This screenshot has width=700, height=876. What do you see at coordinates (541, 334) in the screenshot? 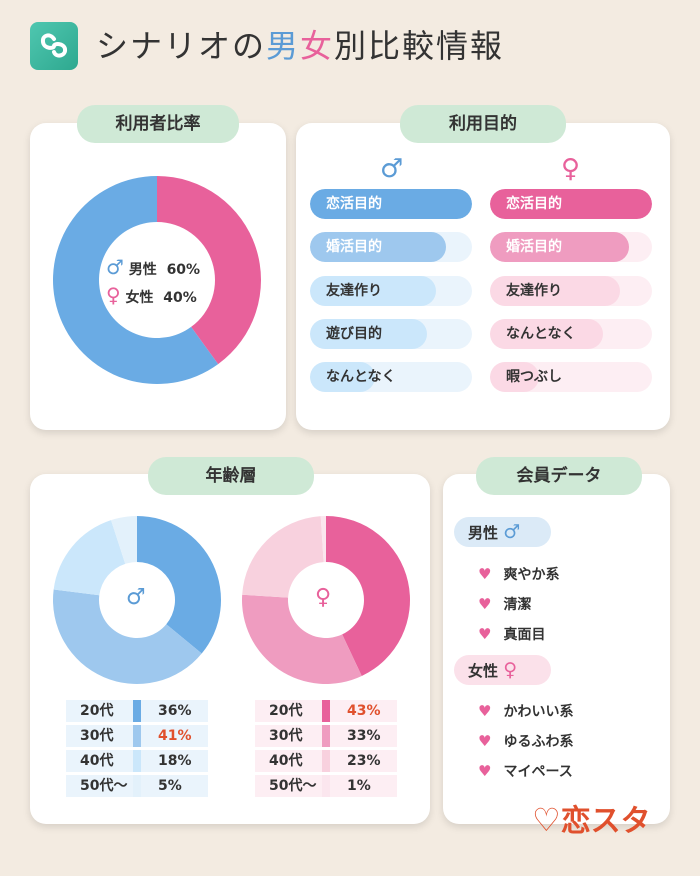
I see `purpose-female-bar-label: なんとなく` at bounding box center [541, 334].